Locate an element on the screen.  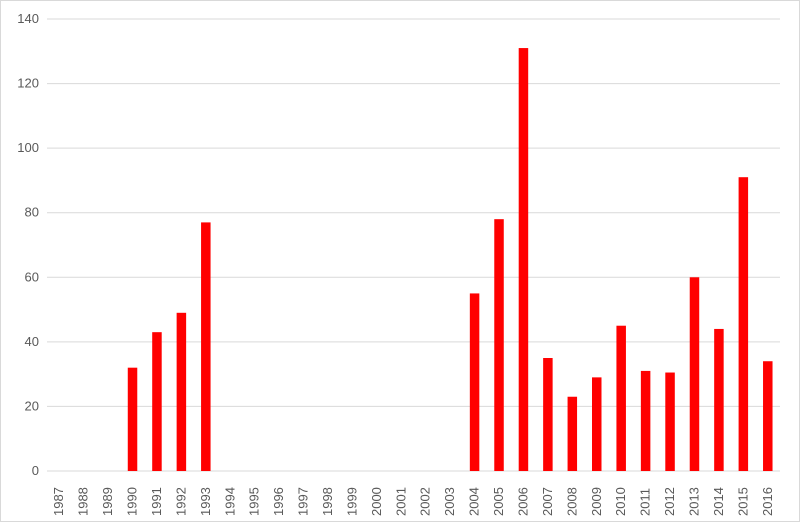
x-tick-label: 2012 is located at coordinates (669, 501).